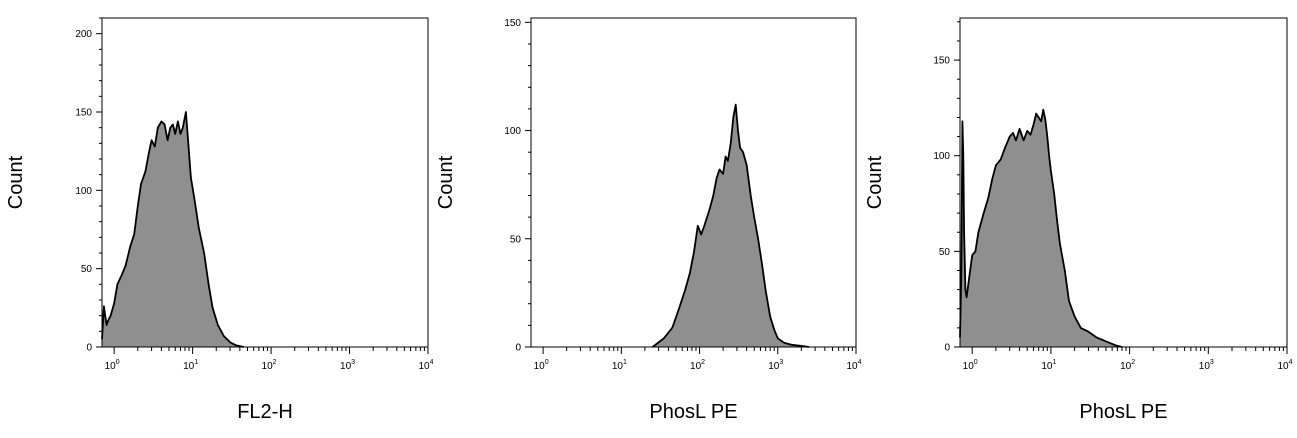 This screenshot has height=438, width=1297. I want to click on y-tick-label: 200, so click(83, 34).